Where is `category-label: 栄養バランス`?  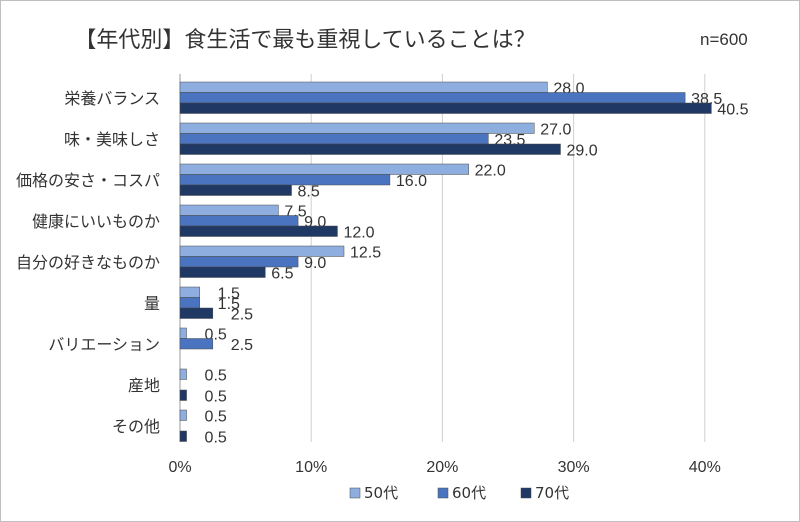
category-label: 栄養バランス is located at coordinates (112, 98).